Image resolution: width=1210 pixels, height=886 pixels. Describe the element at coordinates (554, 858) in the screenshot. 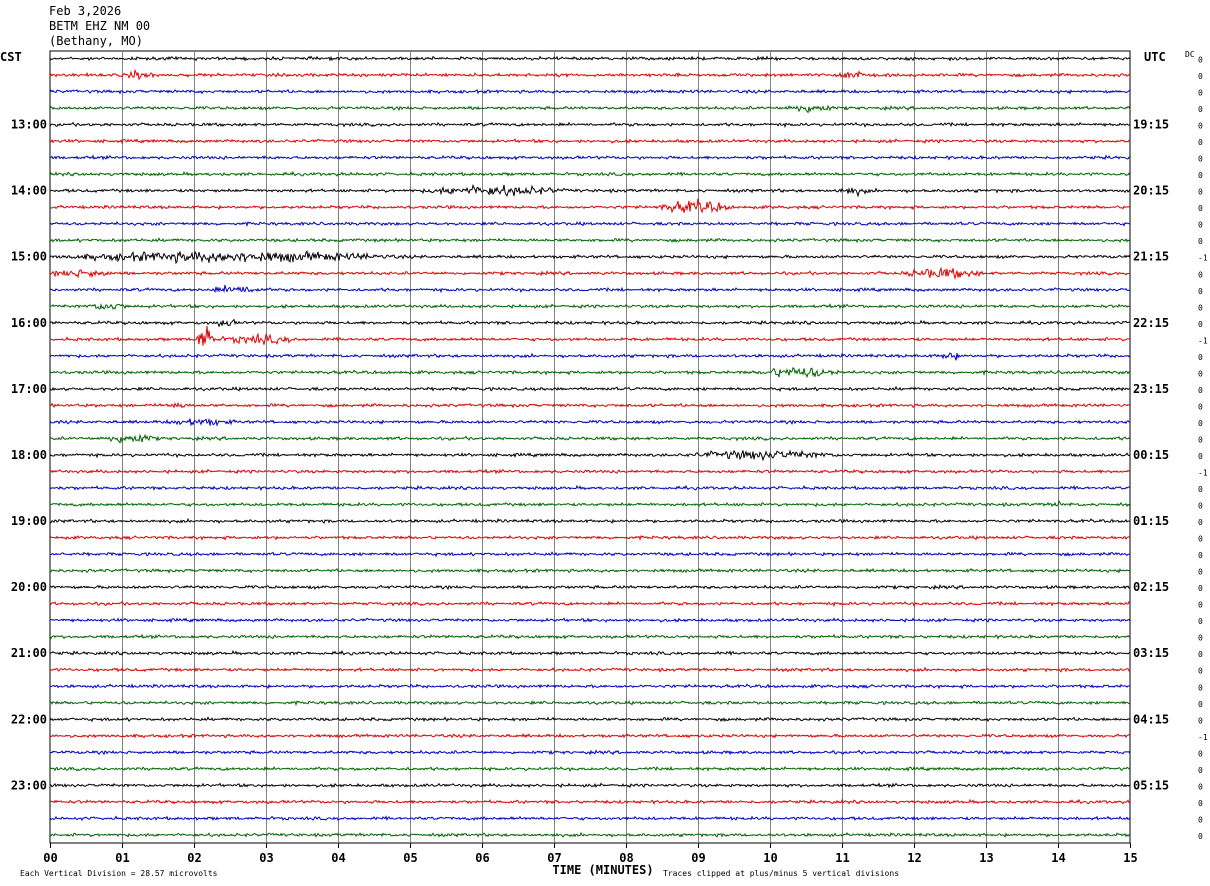

I see `x-tick-label: 07` at that location.